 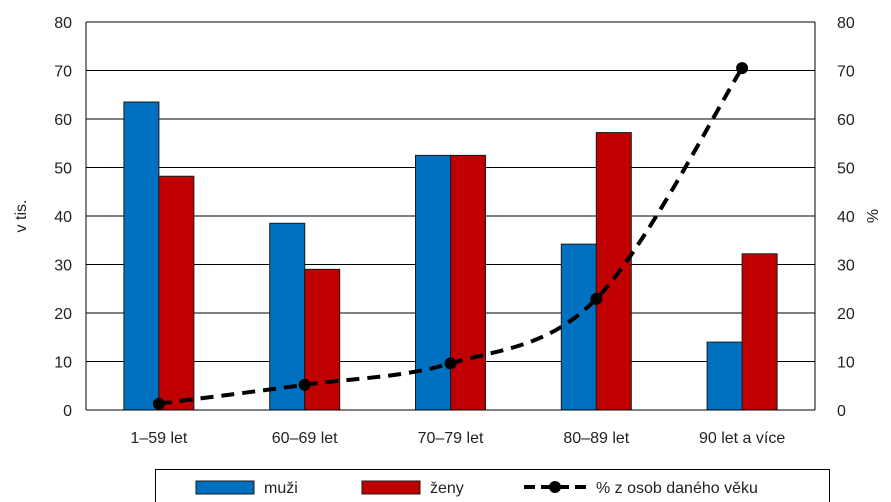 What do you see at coordinates (63, 120) in the screenshot?
I see `left-tick-60: 60` at bounding box center [63, 120].